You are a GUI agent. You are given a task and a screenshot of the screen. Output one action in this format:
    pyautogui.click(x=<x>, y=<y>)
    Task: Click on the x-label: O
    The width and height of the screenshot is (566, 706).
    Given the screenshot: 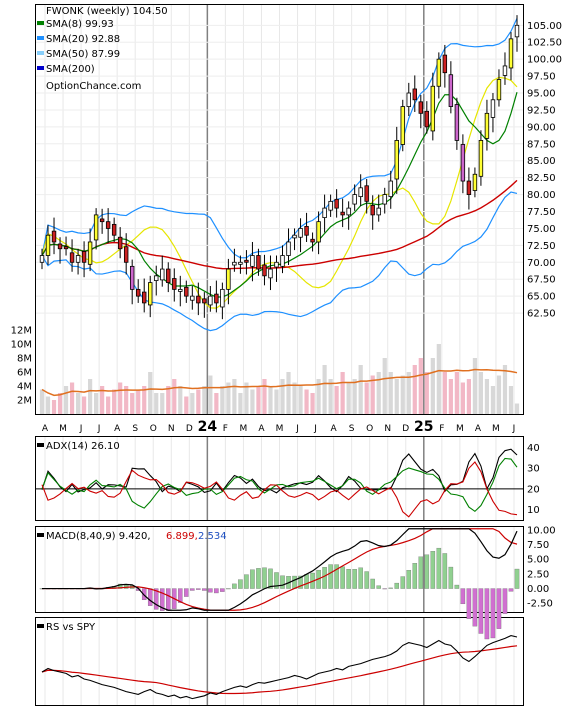 What is the action you would take?
    pyautogui.click(x=153, y=429)
    